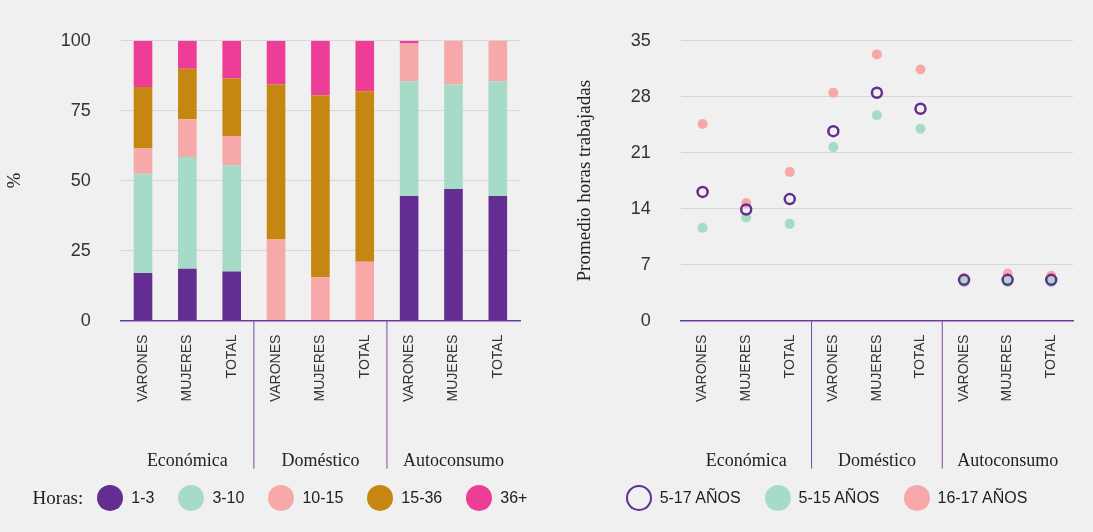  Describe the element at coordinates (323, 498) in the screenshot. I see `legend-label: 10-15` at that location.